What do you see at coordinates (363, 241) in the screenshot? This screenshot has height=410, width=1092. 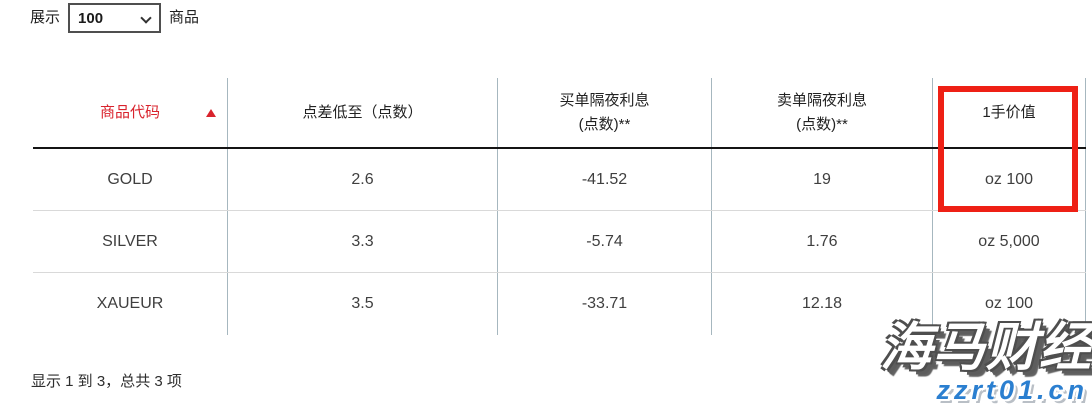 I see `cell-spread: 3.3` at bounding box center [363, 241].